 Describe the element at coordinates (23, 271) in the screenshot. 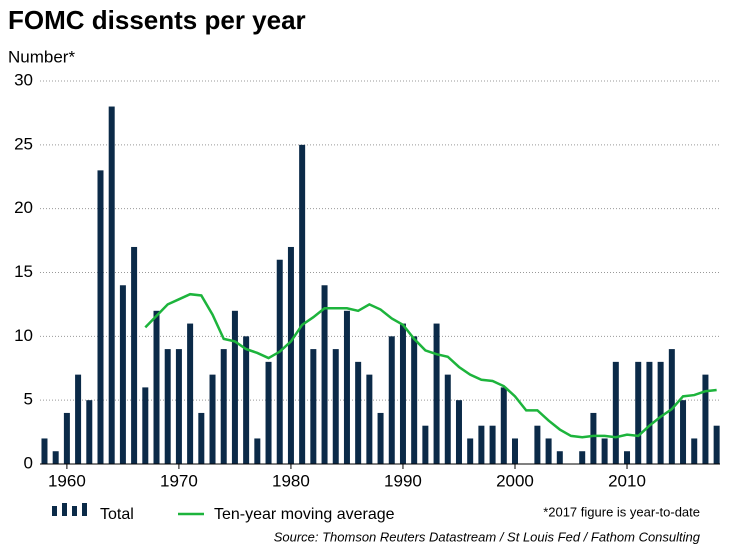

I see `y-tick-label: 15` at that location.